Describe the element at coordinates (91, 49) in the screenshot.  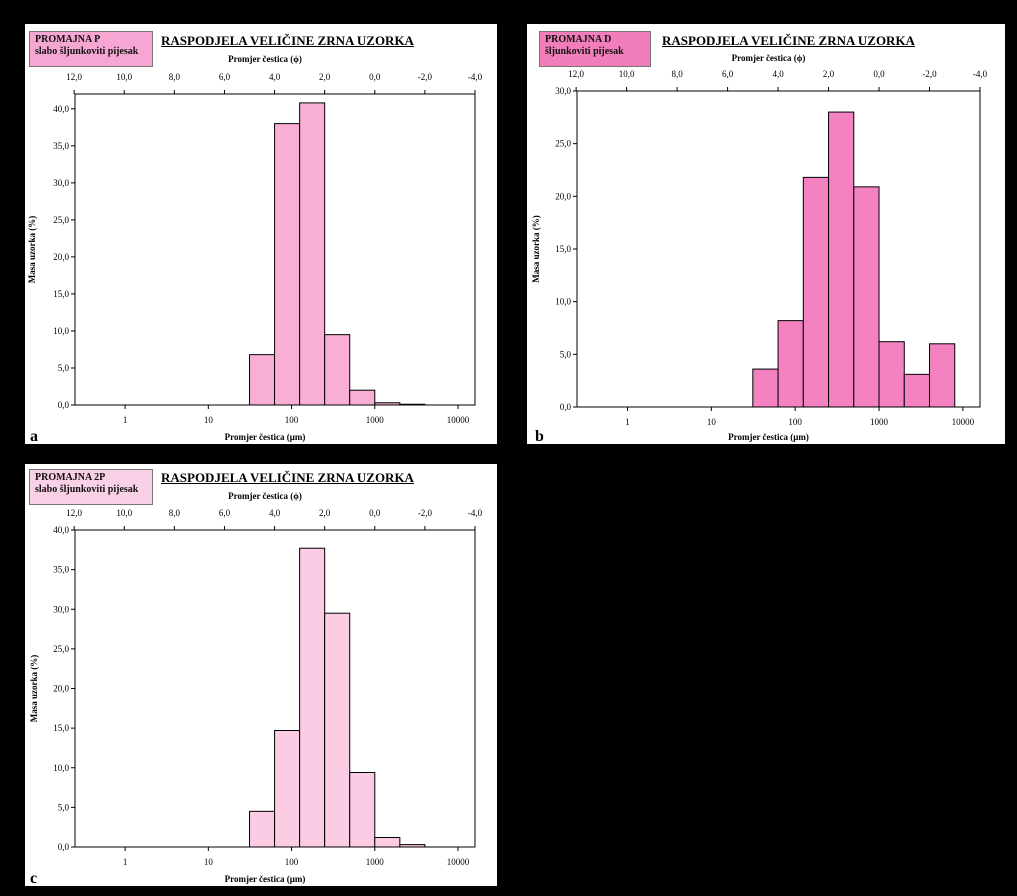
I see `sample-label-box: PROMAJNA P slabo šljunkoviti pijesak` at that location.